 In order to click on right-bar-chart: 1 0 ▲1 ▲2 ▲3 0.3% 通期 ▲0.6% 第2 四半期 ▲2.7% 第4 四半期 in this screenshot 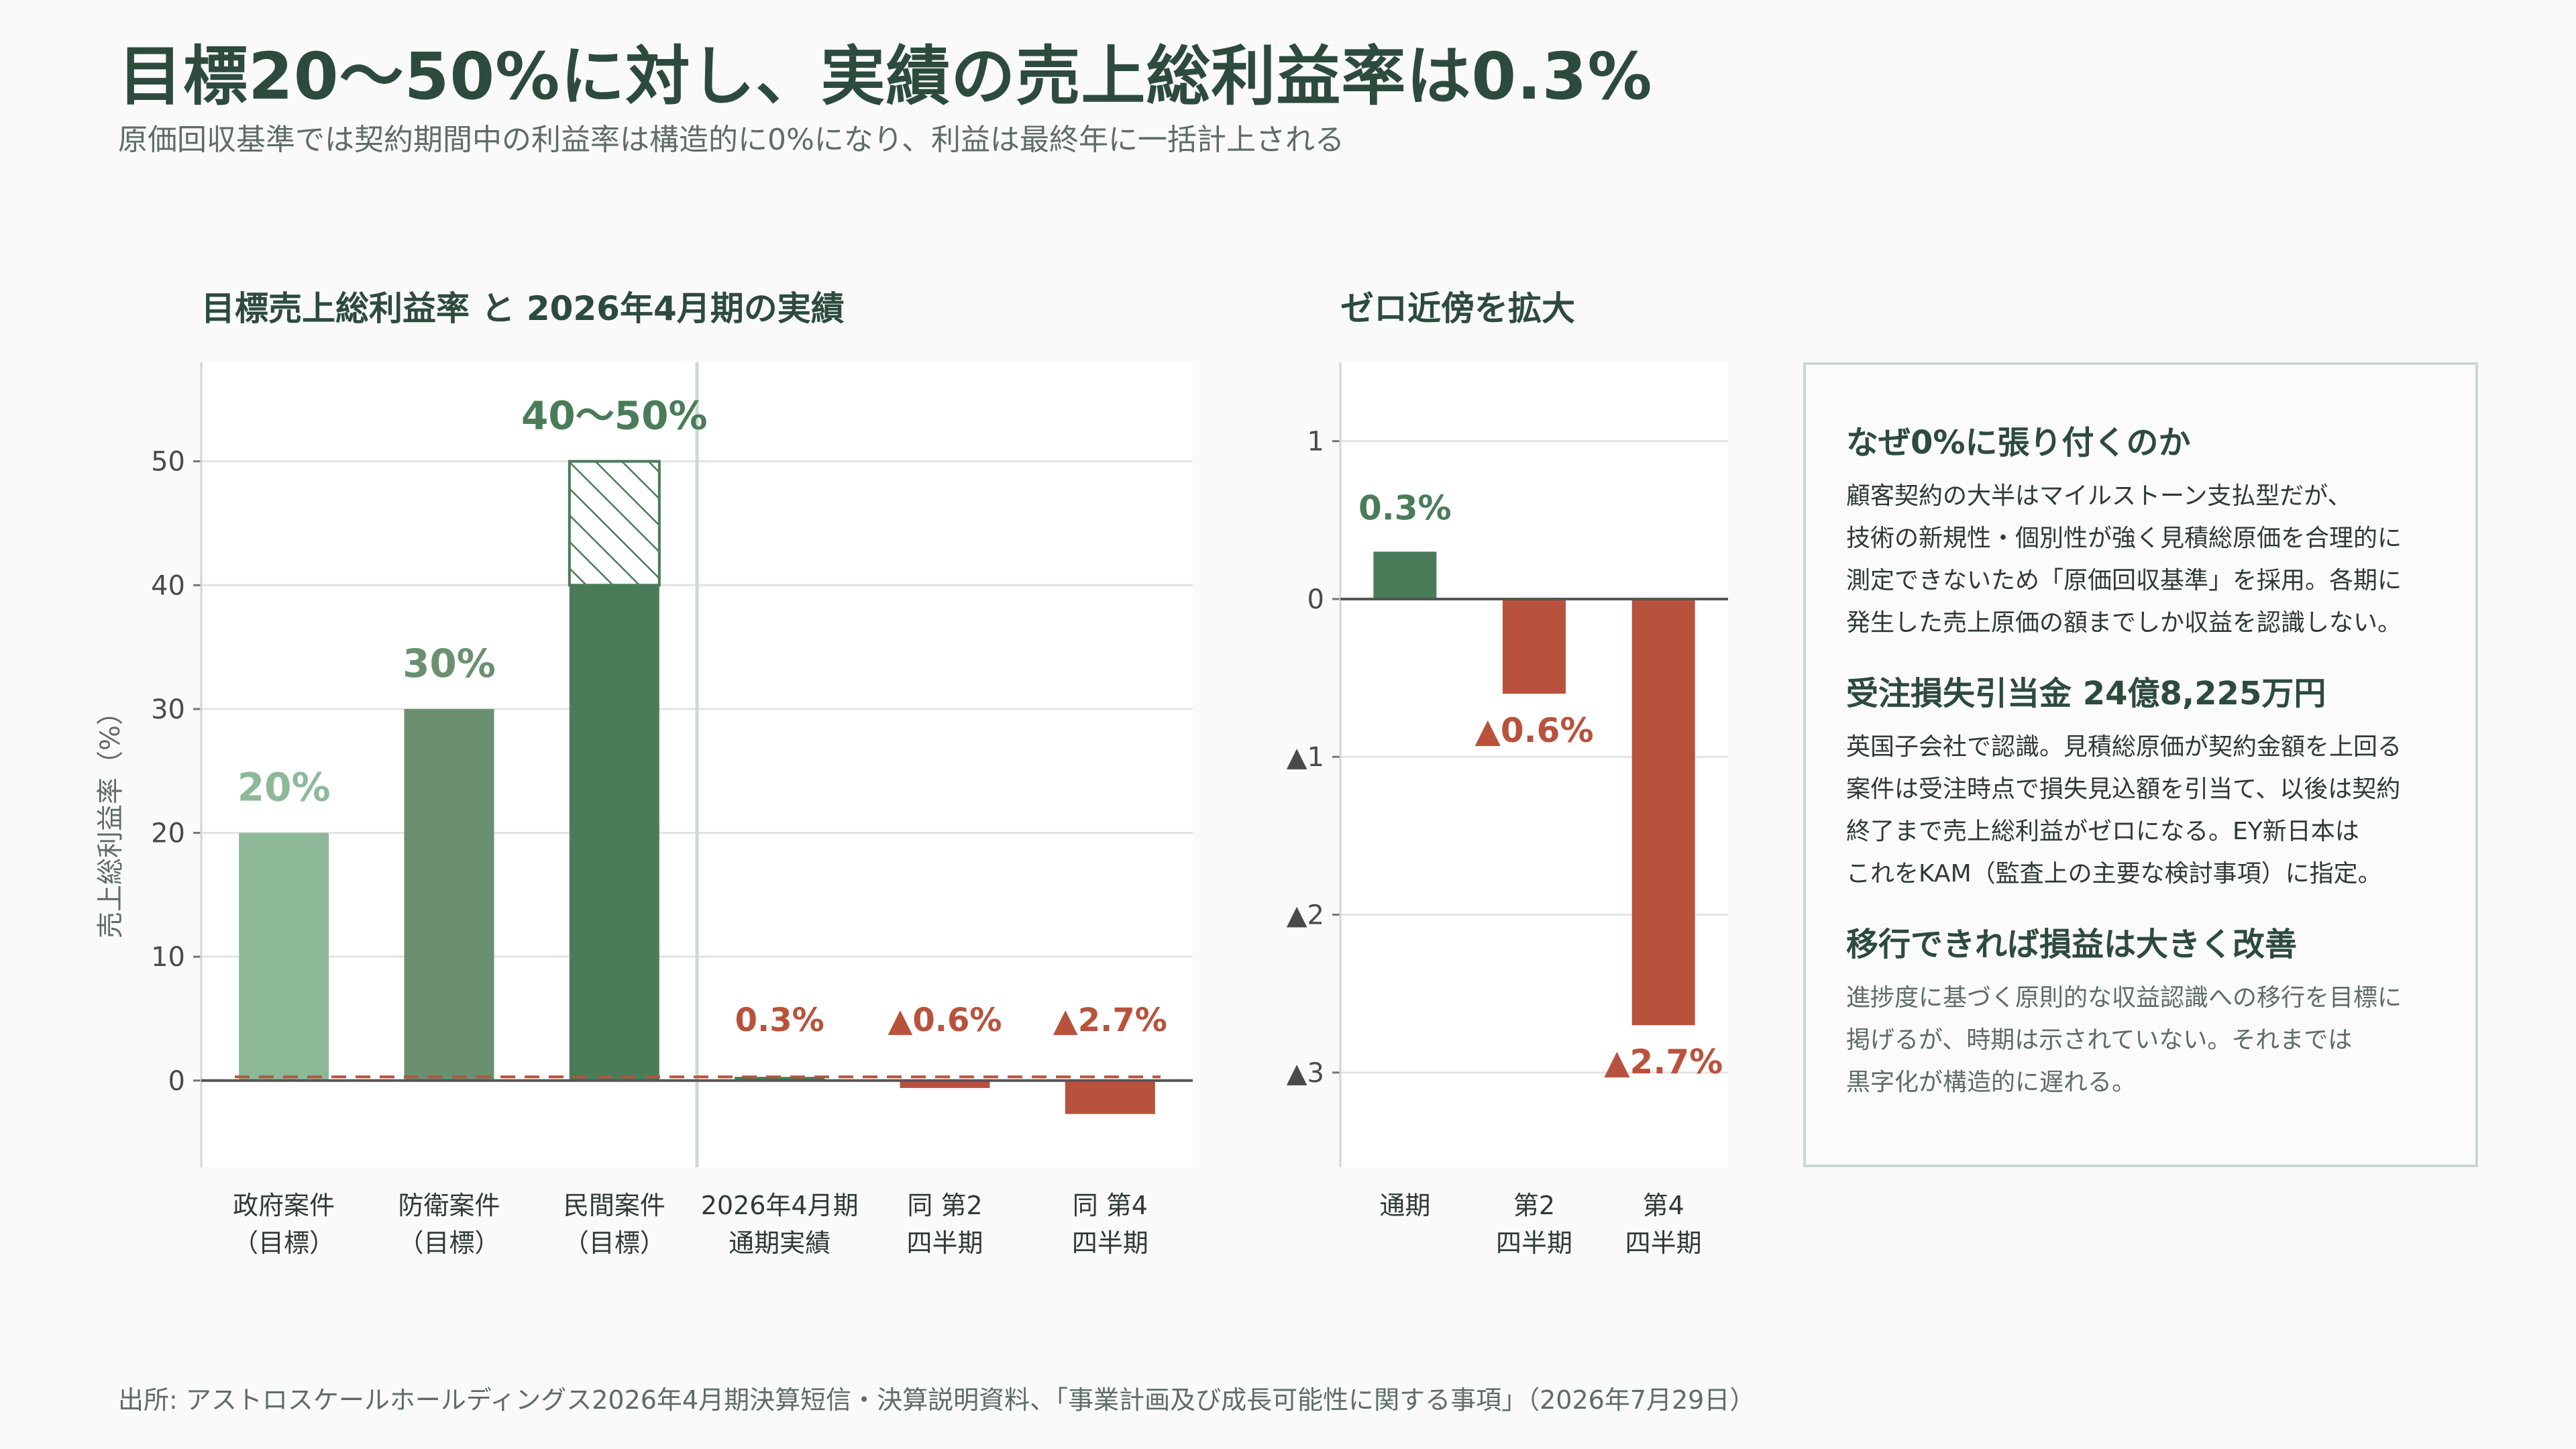, I will do `click(1507, 810)`.